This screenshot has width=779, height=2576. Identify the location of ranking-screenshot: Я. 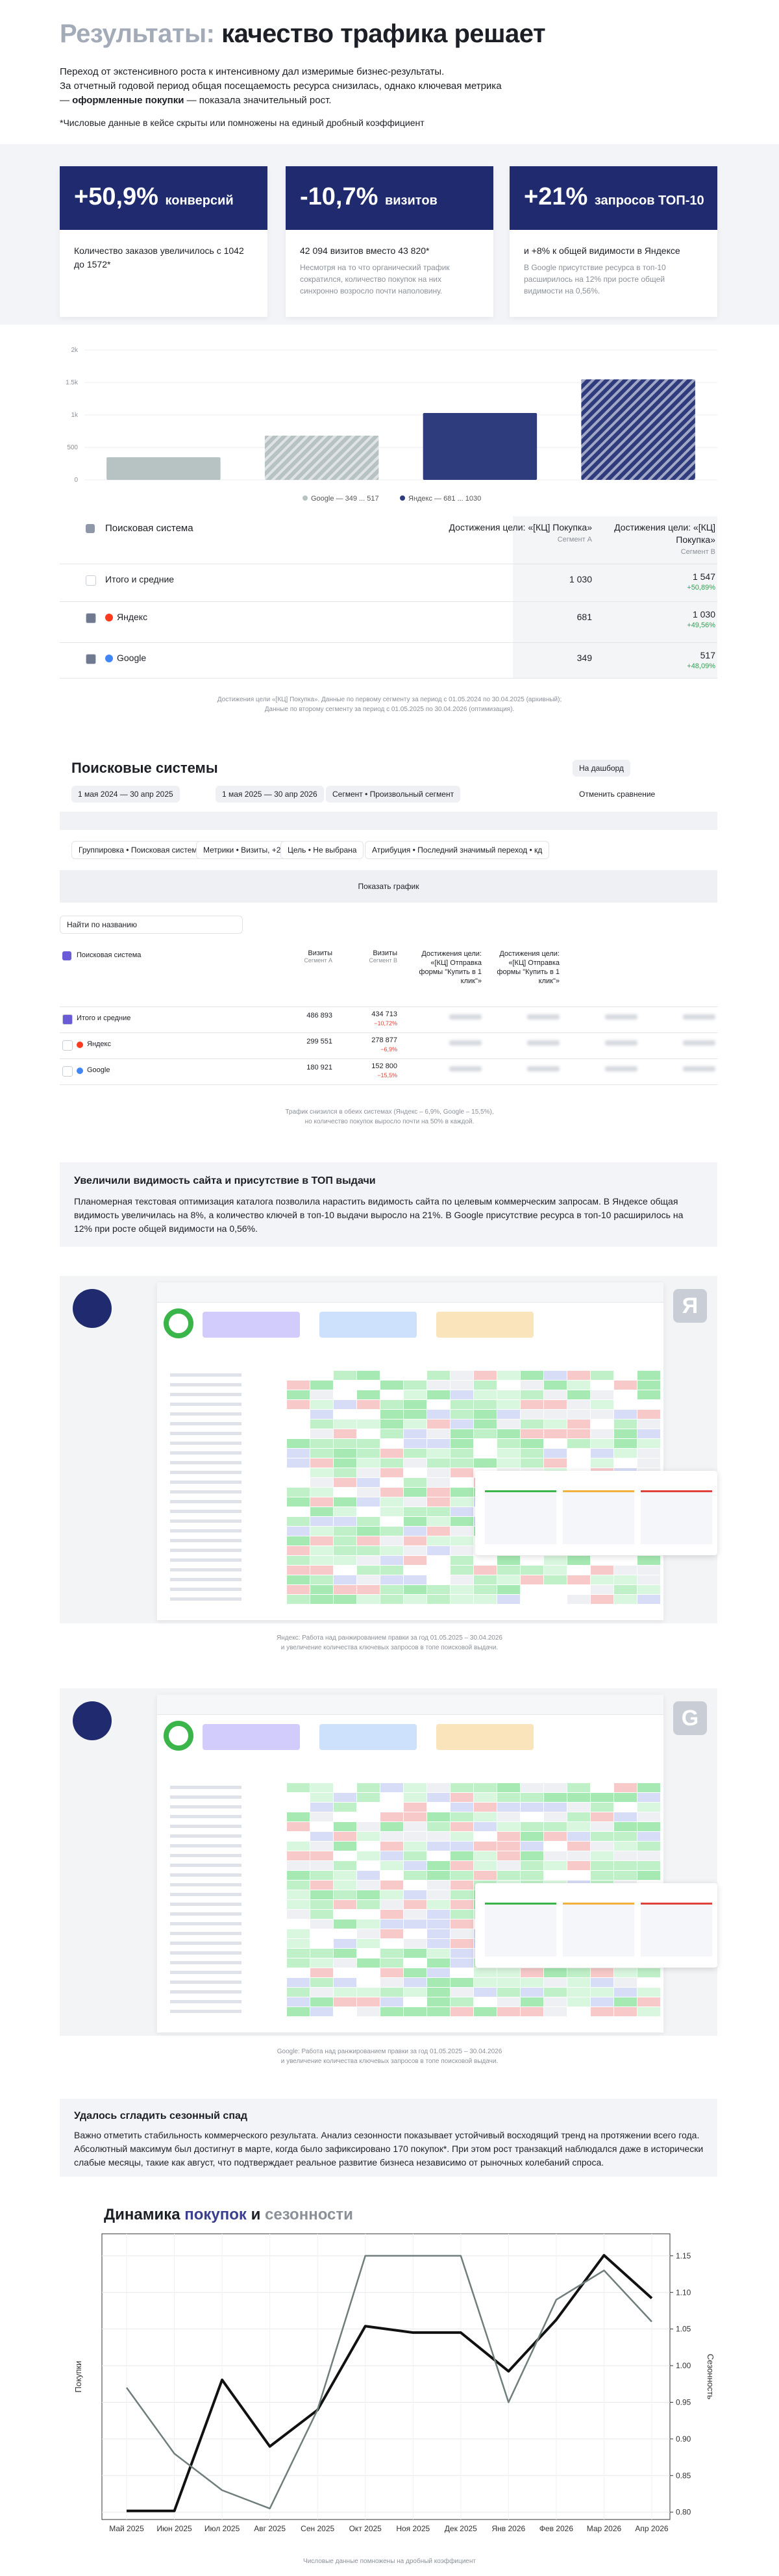
(388, 1449).